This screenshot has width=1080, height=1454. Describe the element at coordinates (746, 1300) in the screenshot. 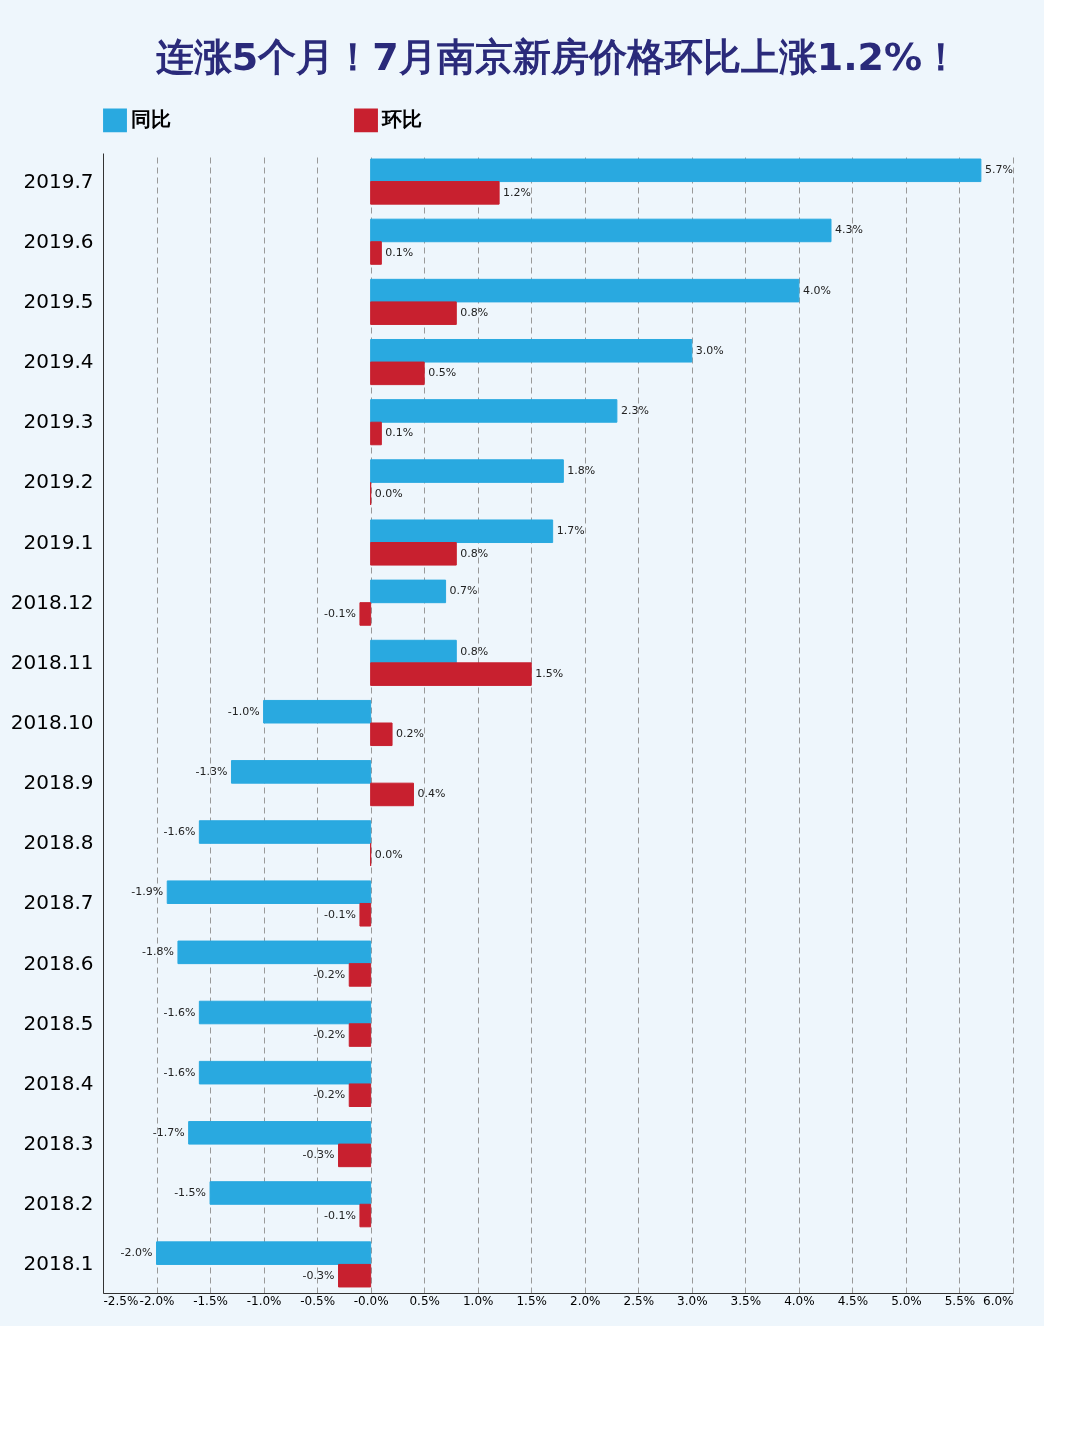

I see `x-tick-label: 3.5%` at that location.